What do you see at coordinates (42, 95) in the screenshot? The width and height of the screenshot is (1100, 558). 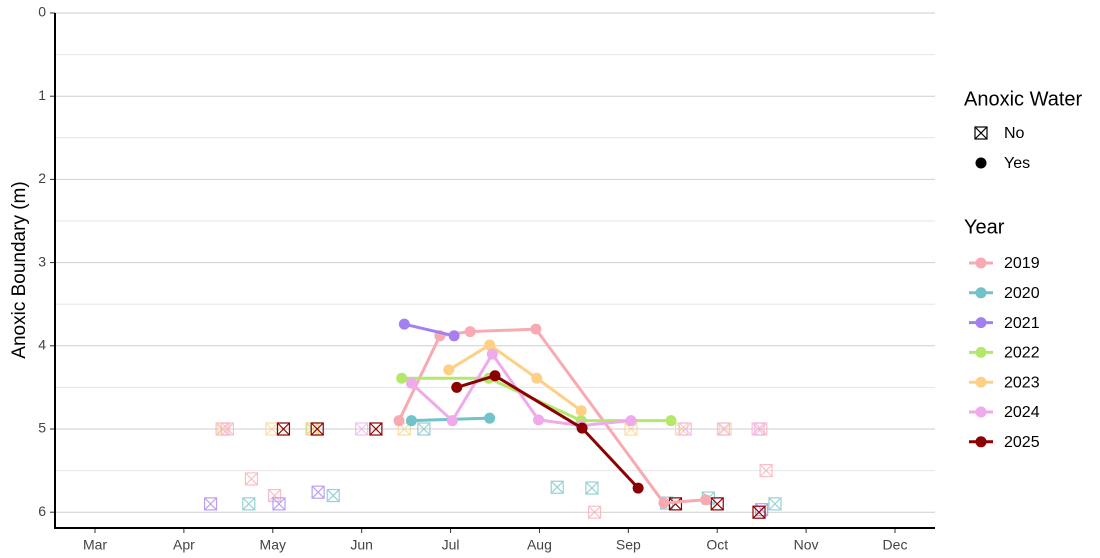 I see `y-tick-label: 1` at bounding box center [42, 95].